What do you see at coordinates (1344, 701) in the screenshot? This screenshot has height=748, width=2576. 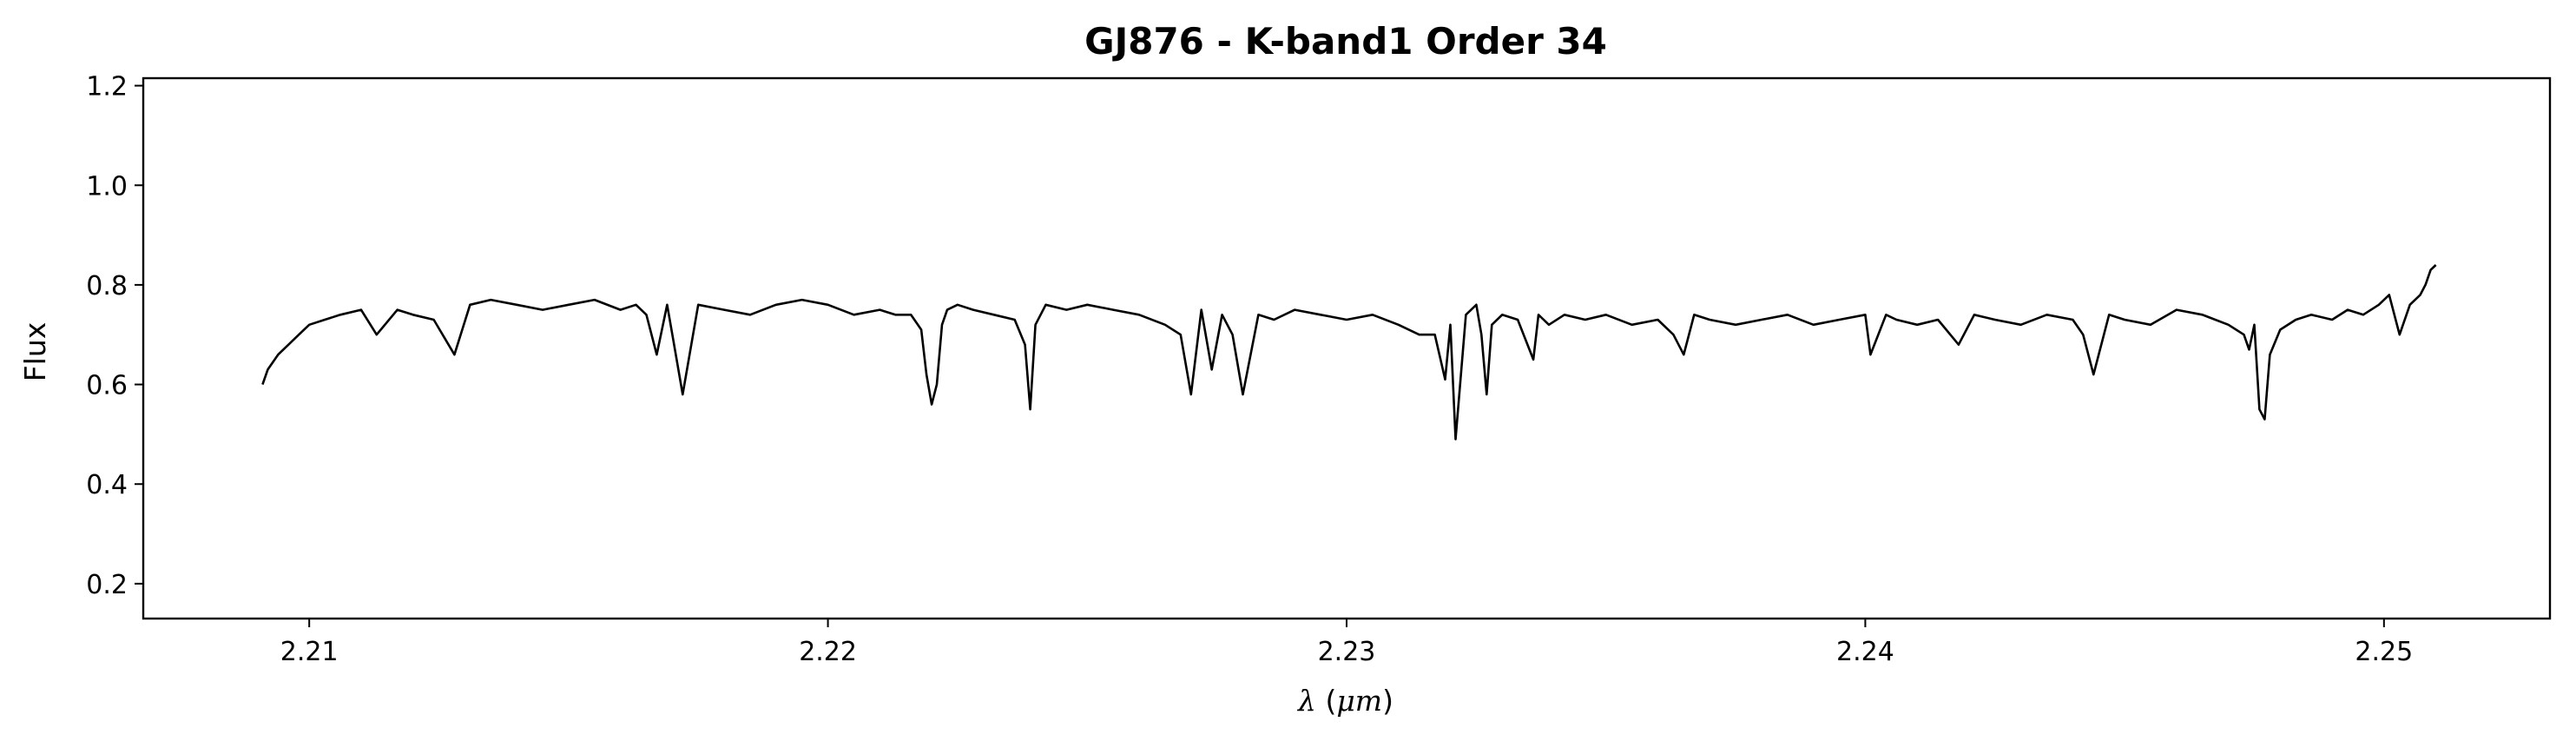 I see `x-axis-label: λ (μm)` at bounding box center [1344, 701].